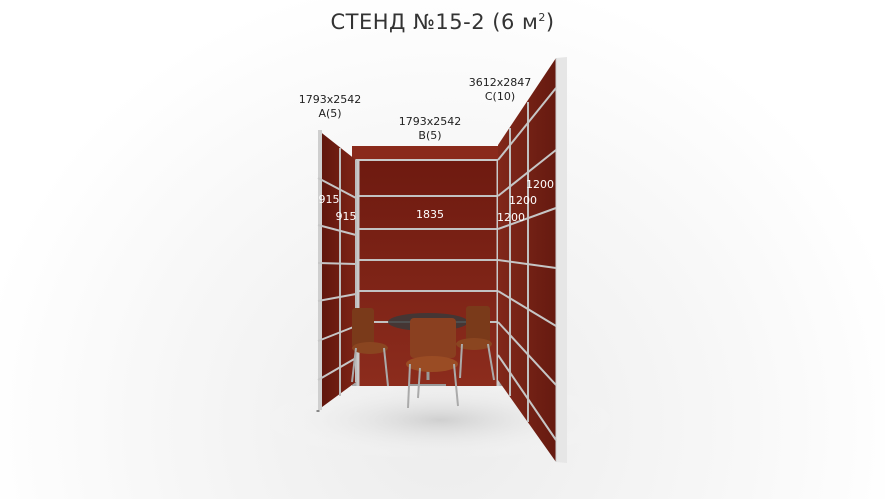 This screenshot has height=499, width=885. What do you see at coordinates (428, 153) in the screenshot?
I see `wall-b-fascia` at bounding box center [428, 153].